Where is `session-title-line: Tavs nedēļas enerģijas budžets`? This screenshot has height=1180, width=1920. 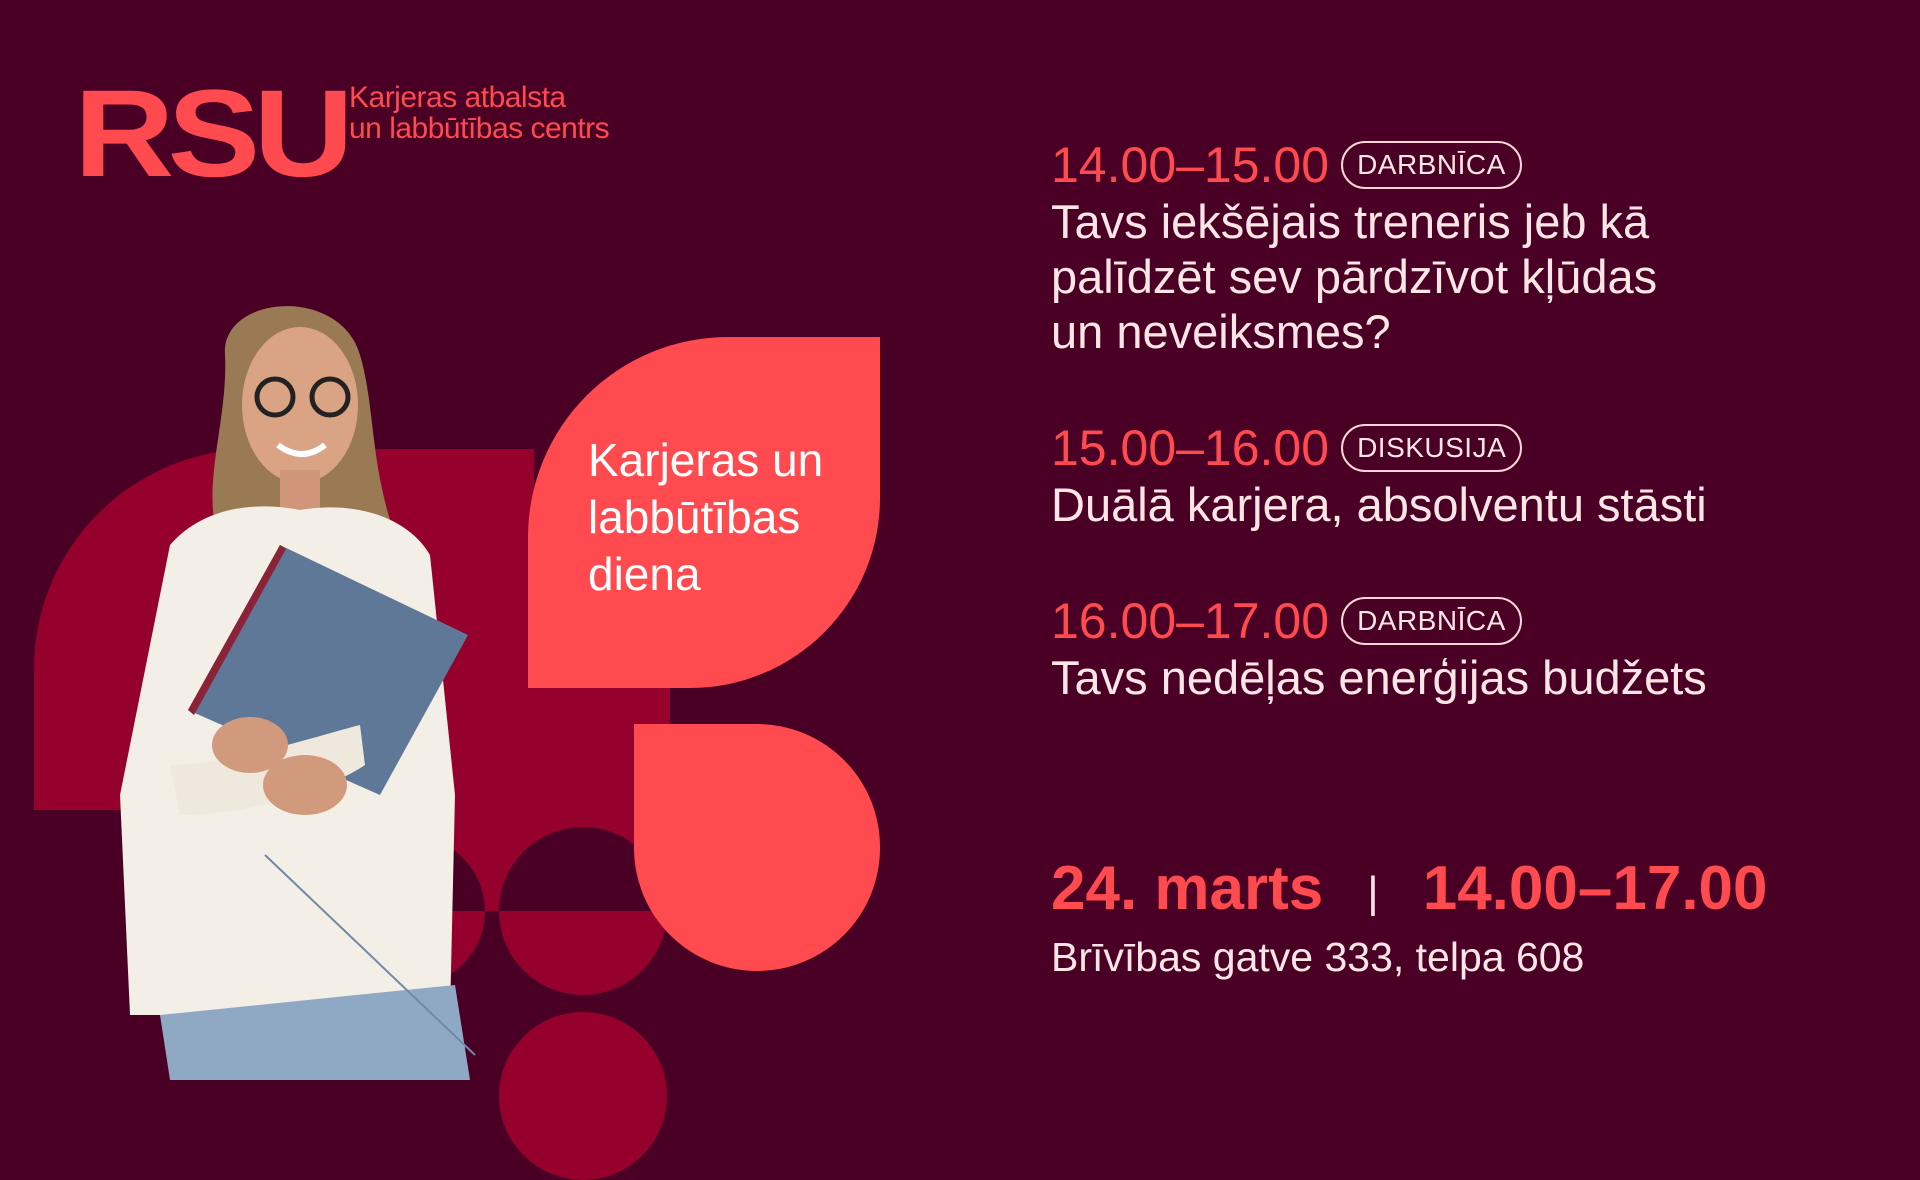 session-title-line: Tavs nedēļas enerģijas budžets is located at coordinates (1379, 677).